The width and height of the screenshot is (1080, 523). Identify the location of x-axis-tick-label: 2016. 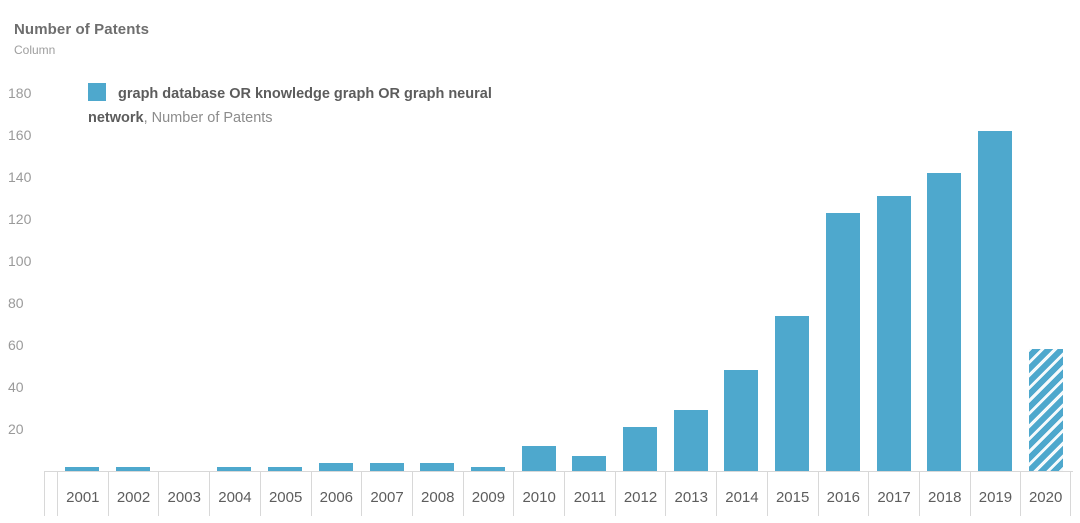
(843, 497).